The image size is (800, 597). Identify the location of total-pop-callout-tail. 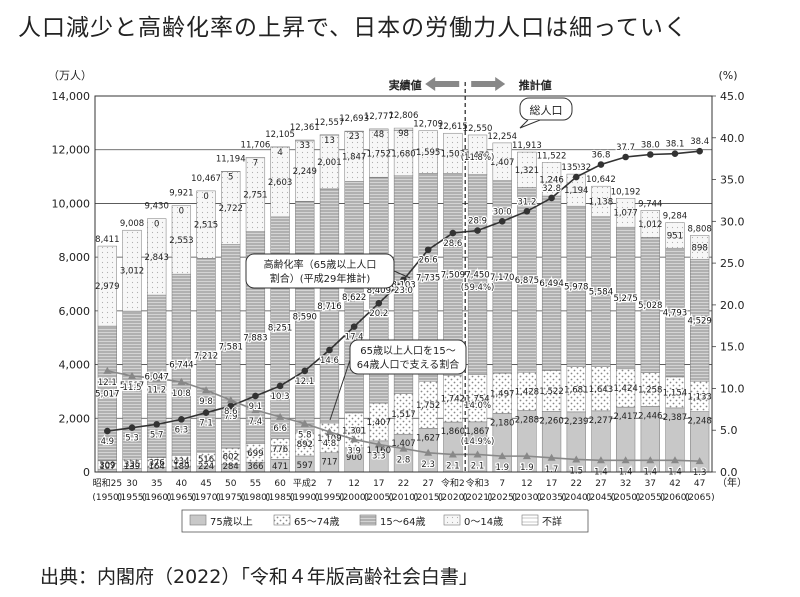
(530, 124).